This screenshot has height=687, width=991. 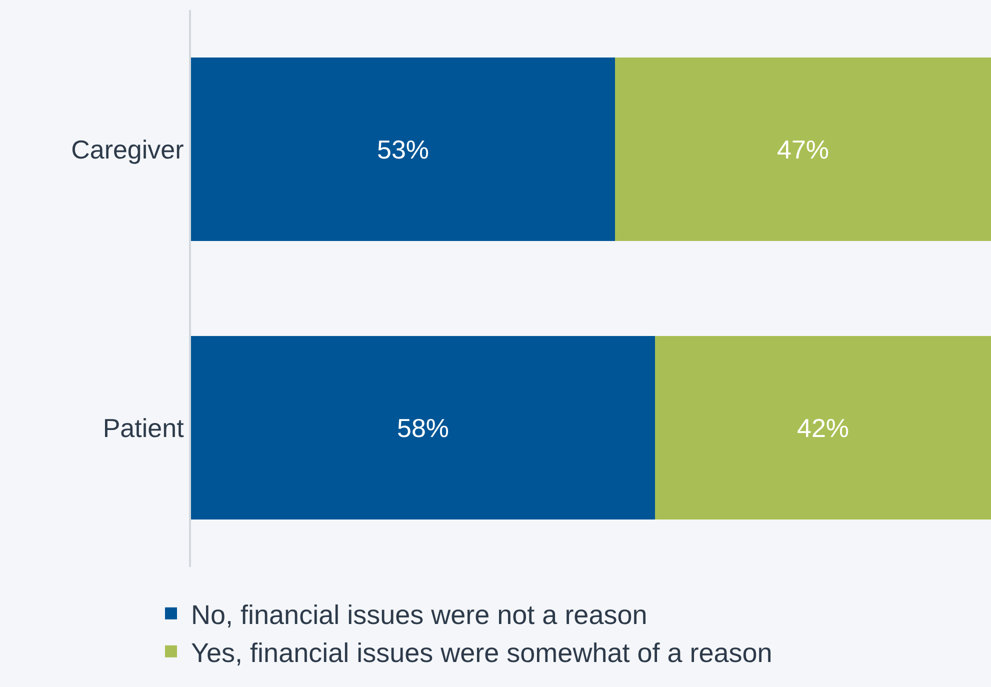 What do you see at coordinates (143, 427) in the screenshot?
I see `y-tick-label: Patient` at bounding box center [143, 427].